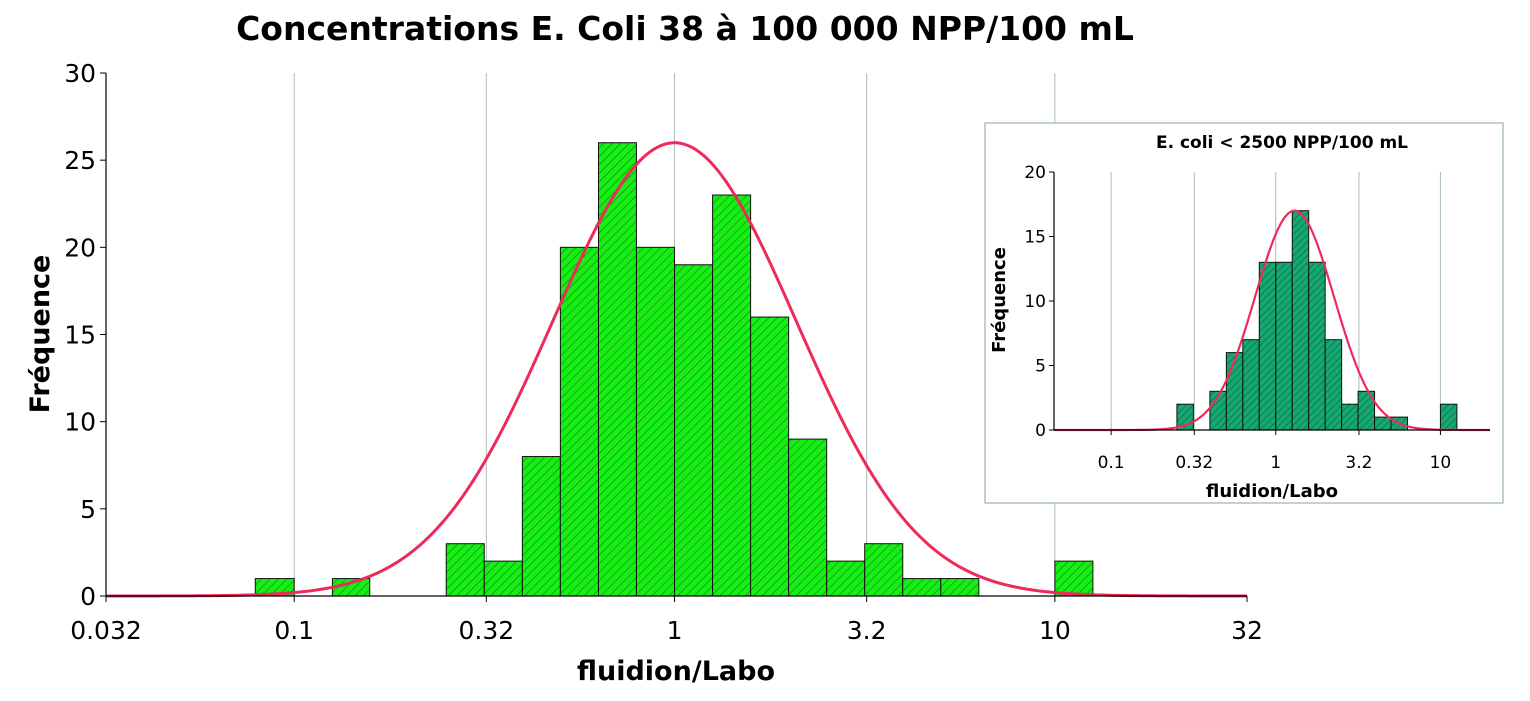 The width and height of the screenshot is (1530, 701). I want to click on inset-y-tick-label: 0, so click(1040, 431).